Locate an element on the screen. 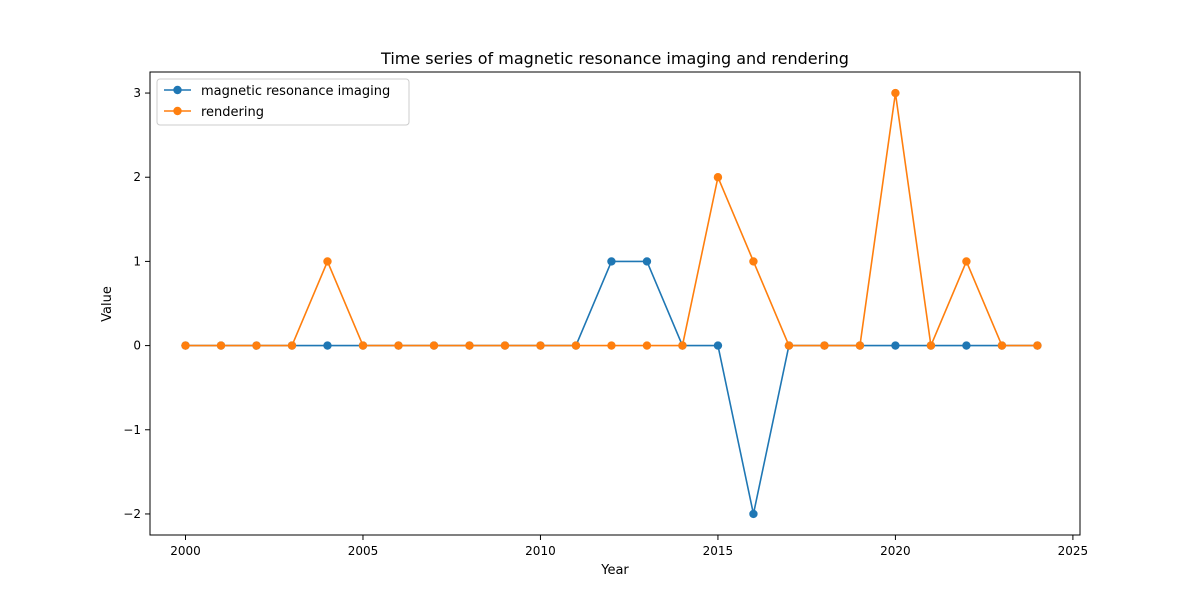  x-tick-label: 2000 is located at coordinates (185, 551).